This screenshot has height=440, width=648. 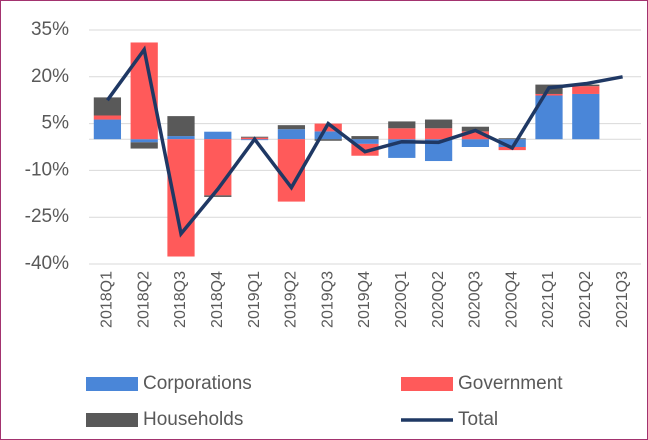 I want to click on x-tick-label: 2021Q3, so click(x=622, y=299).